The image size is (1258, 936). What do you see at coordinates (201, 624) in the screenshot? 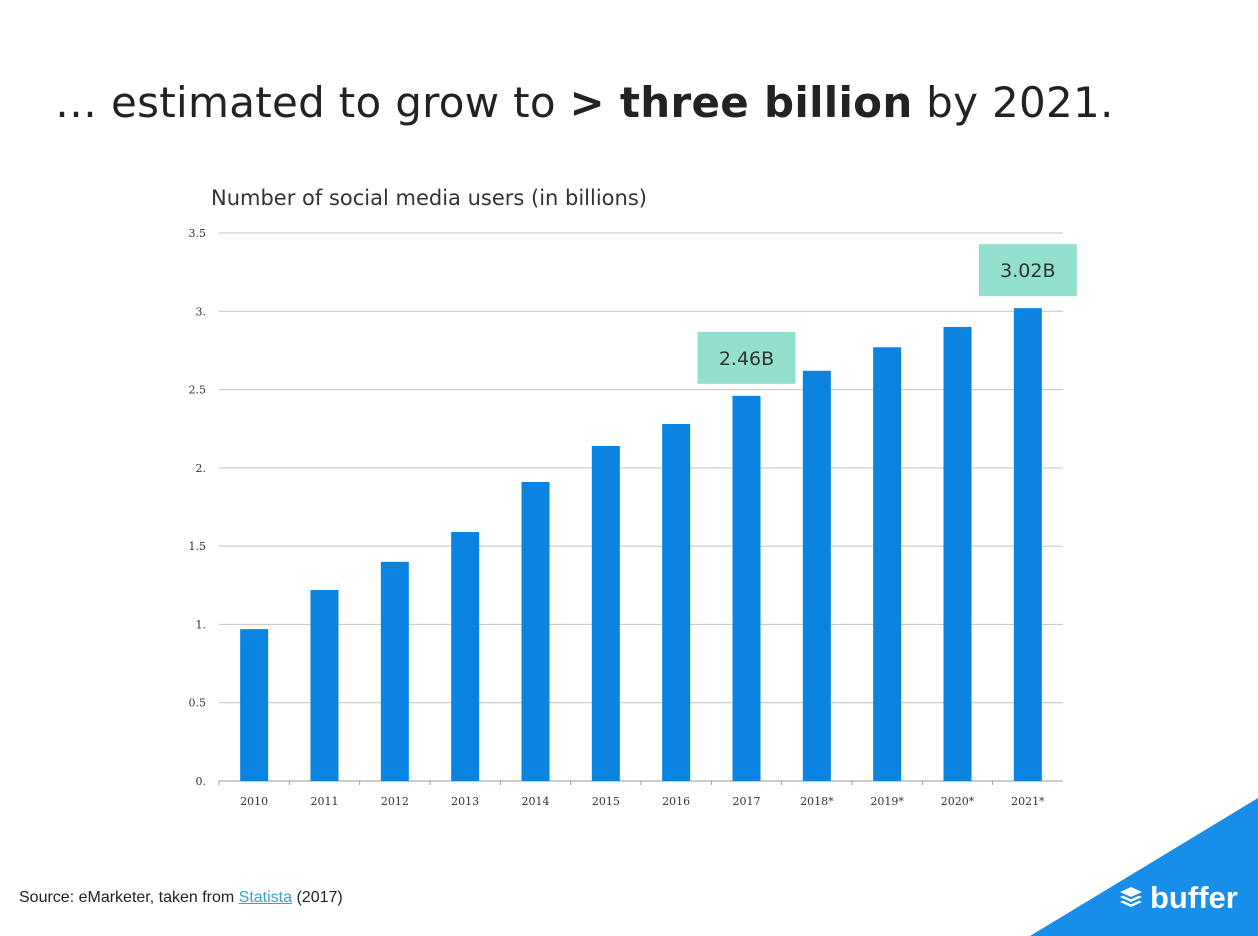
I see `y-tick-label: 1.` at bounding box center [201, 624].